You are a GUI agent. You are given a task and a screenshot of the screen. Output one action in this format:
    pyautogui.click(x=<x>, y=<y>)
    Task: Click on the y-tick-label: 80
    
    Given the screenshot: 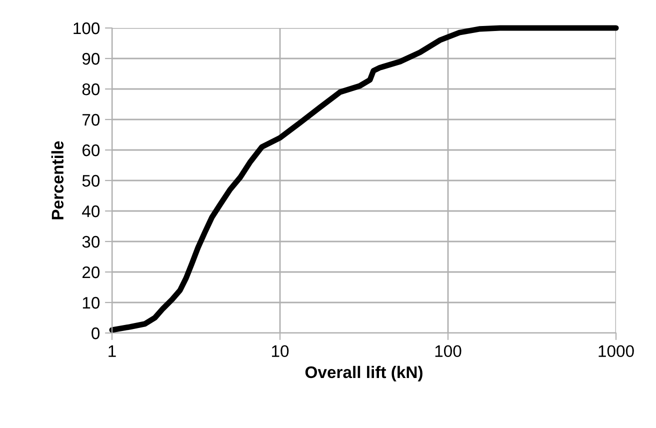 What is the action you would take?
    pyautogui.click(x=91, y=89)
    